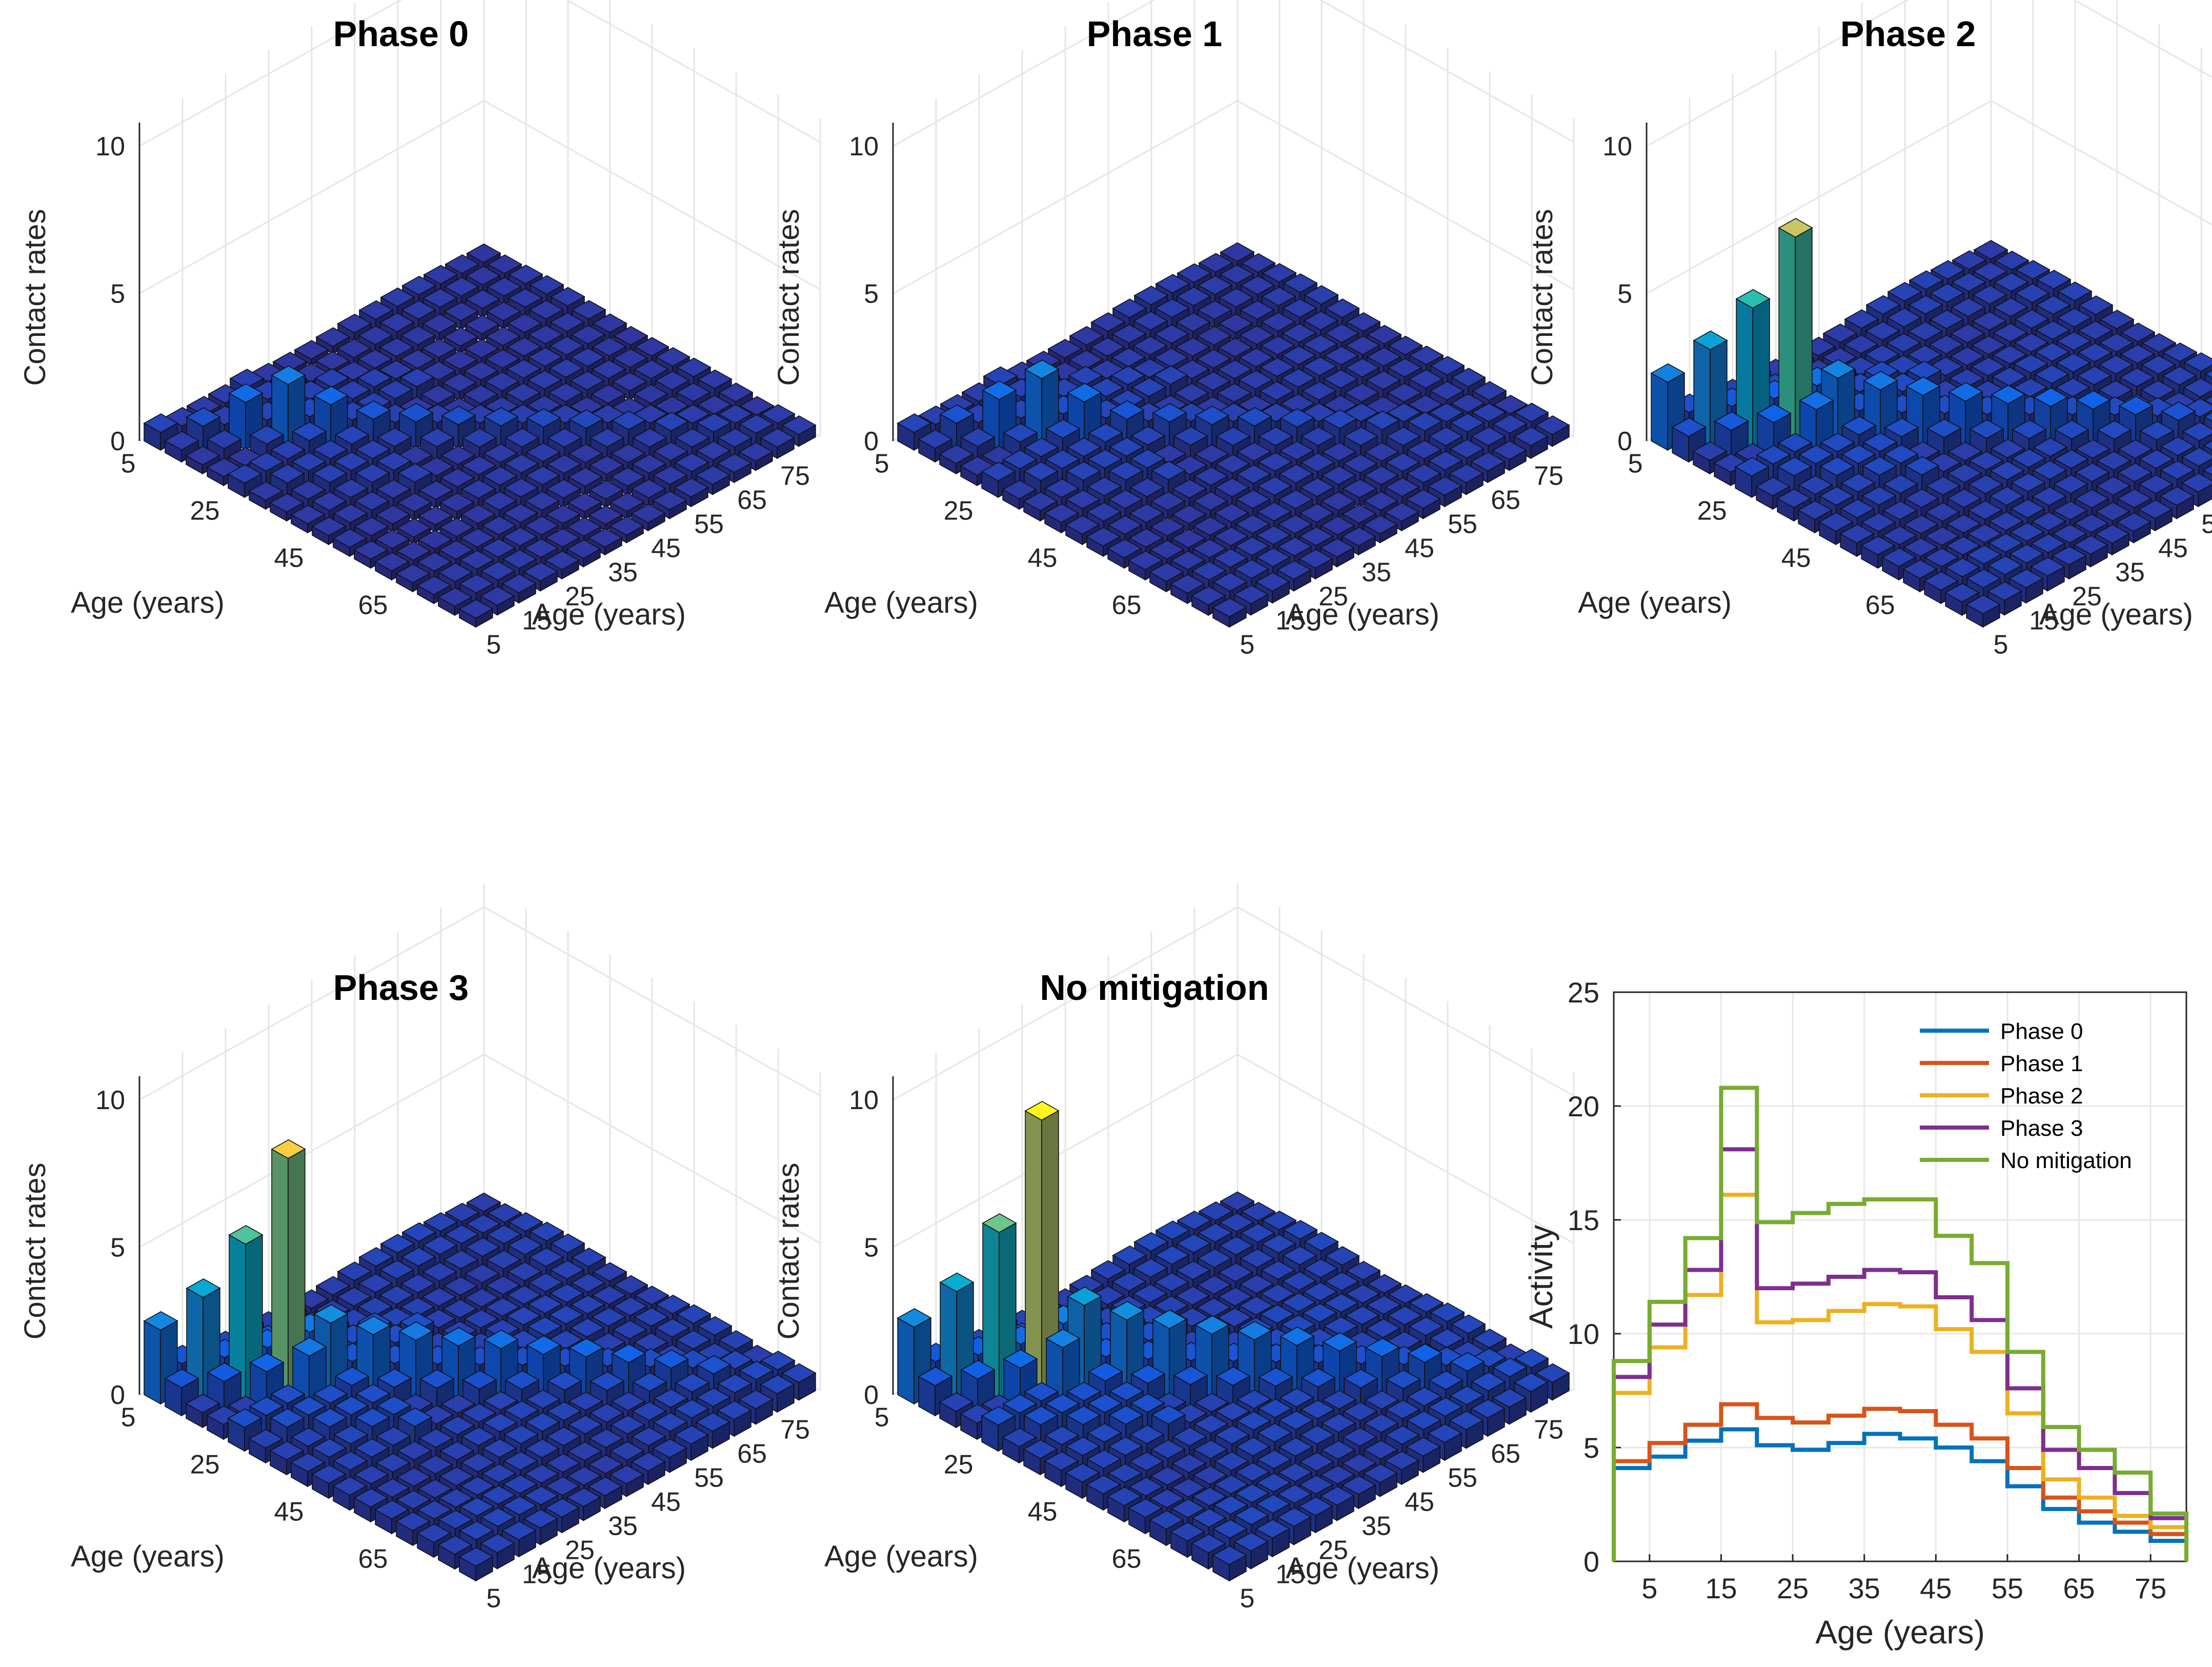 The image size is (2212, 1667). I want to click on z-tick-label: 10, so click(864, 147).